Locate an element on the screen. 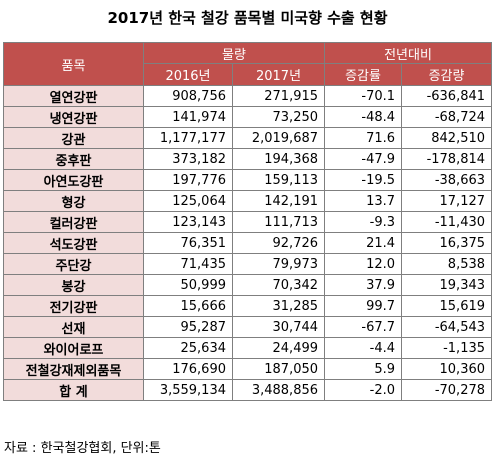  table-row: 열연강판 908,756 271,915 -70.1 -636,841 is located at coordinates (248, 96).